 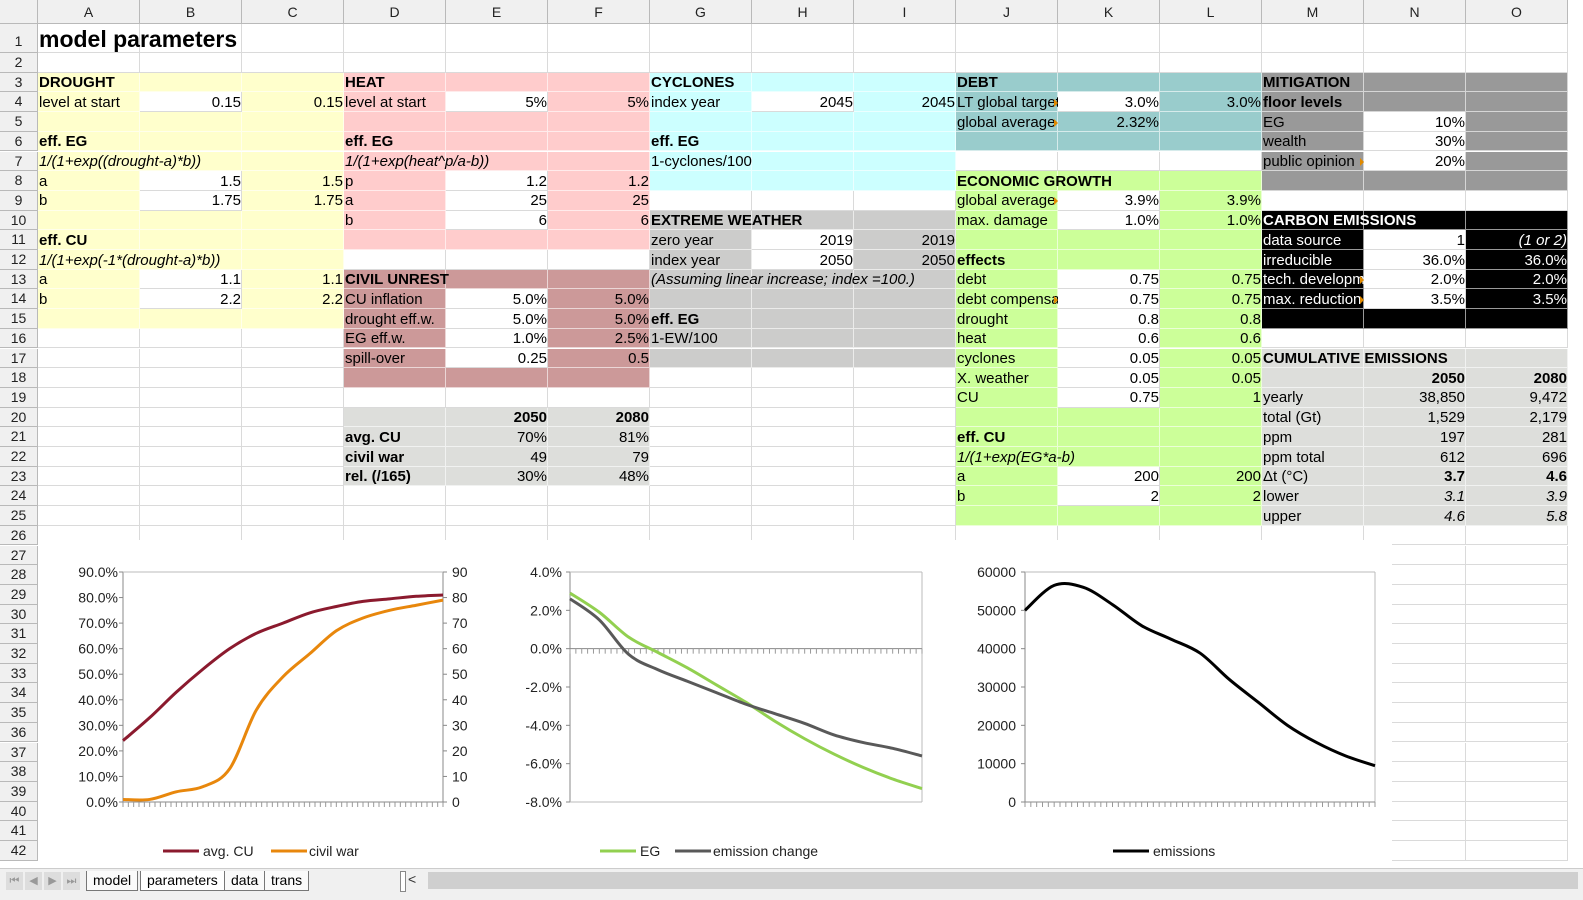 I want to click on cell-G8, so click(x=701, y=181).